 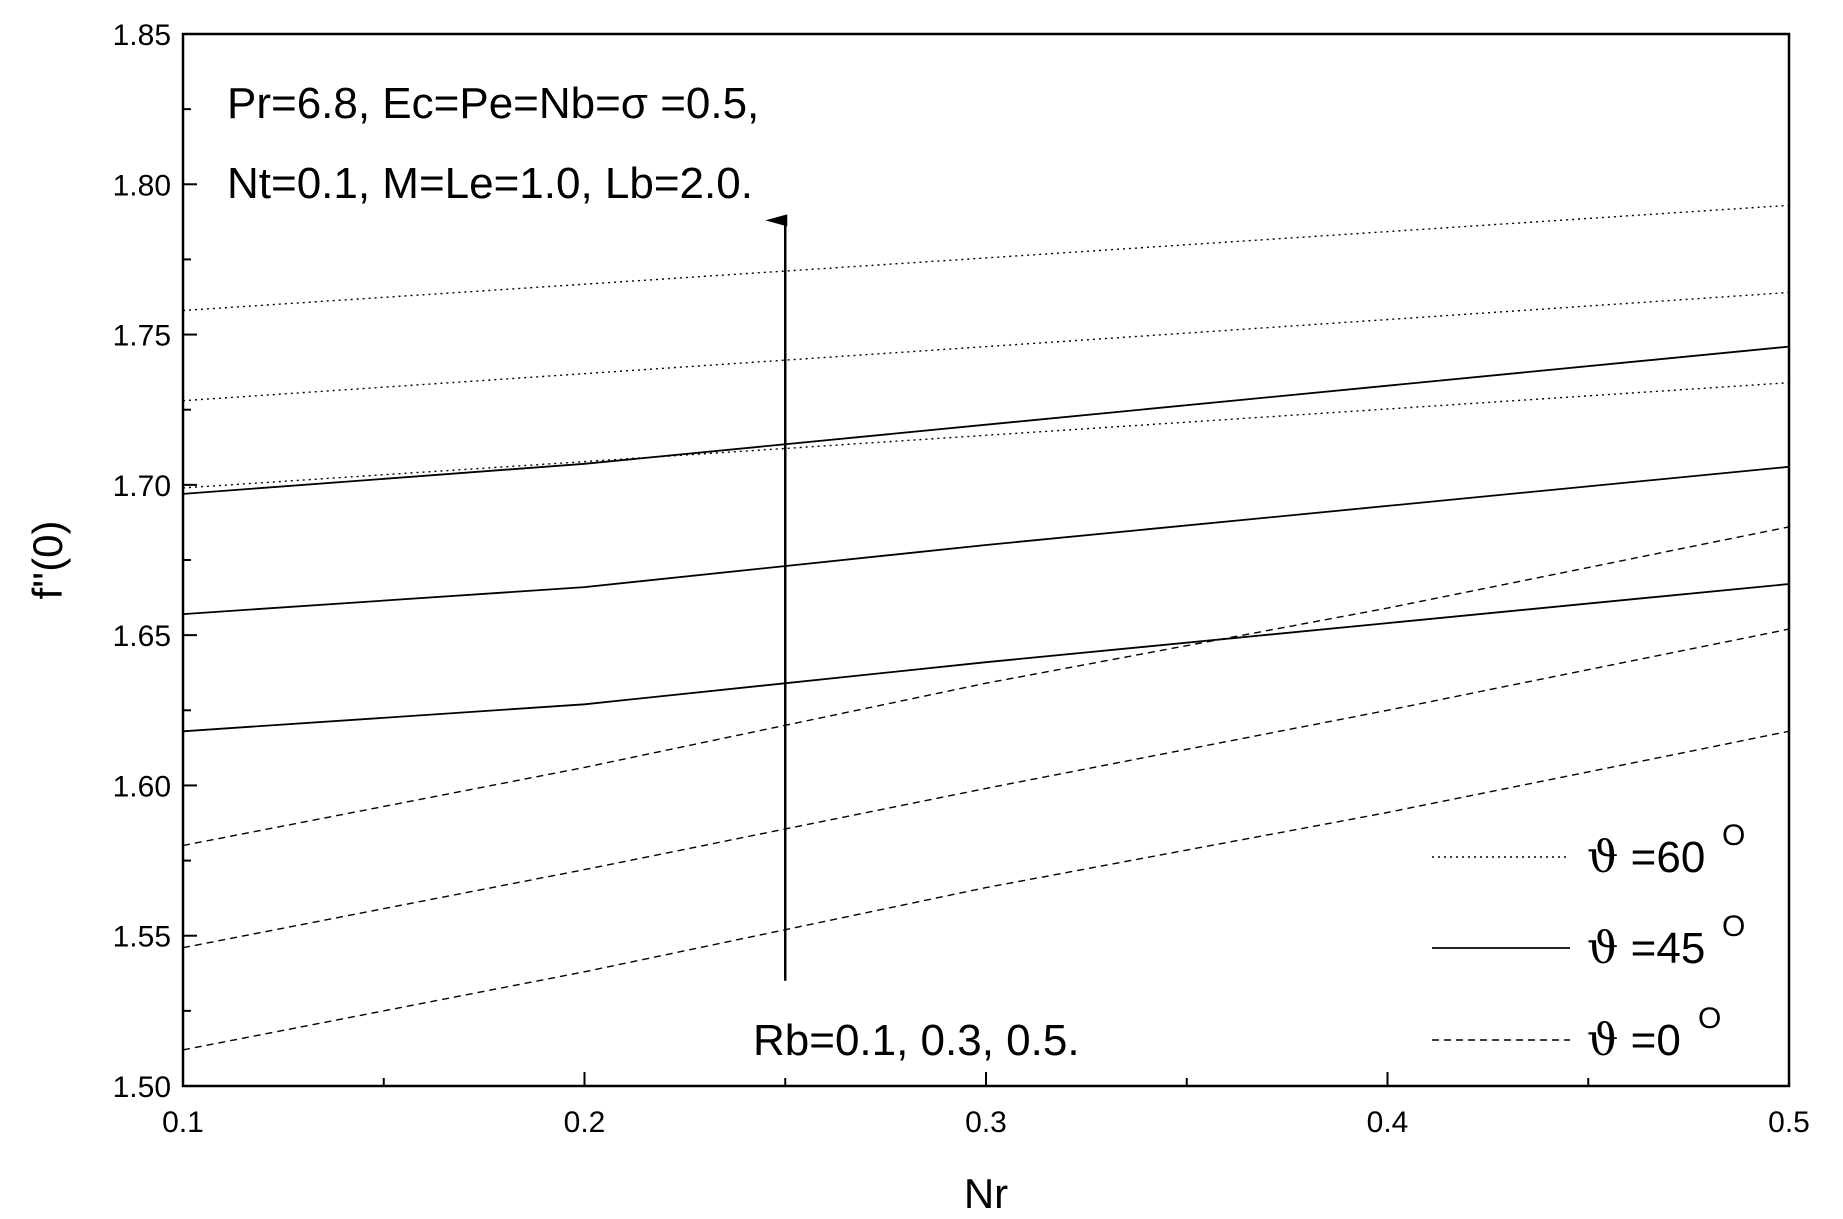 I want to click on legend-label-0: ϑ =0, so click(x=1634, y=1040).